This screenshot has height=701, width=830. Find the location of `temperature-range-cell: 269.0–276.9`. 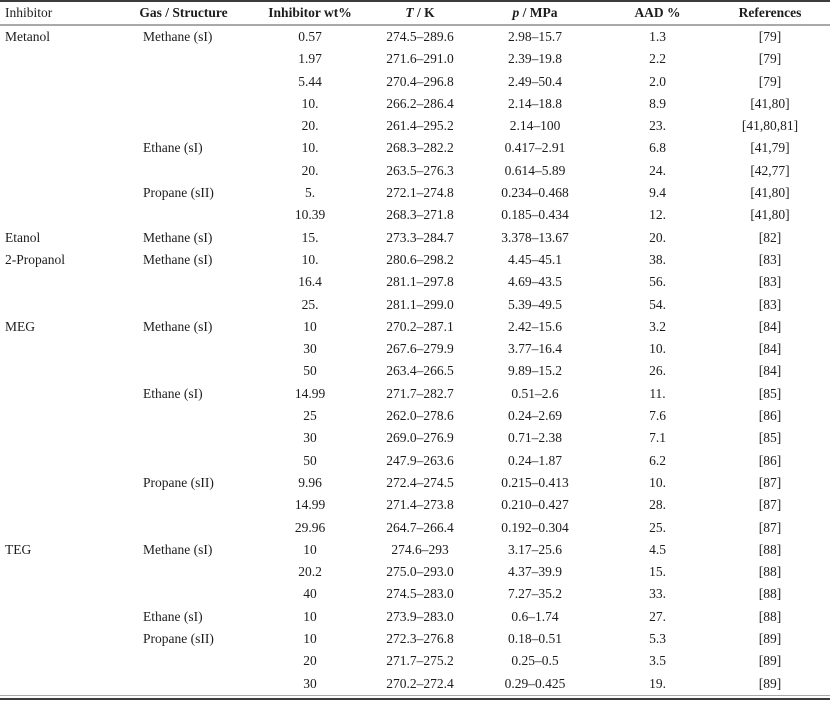

temperature-range-cell: 269.0–276.9 is located at coordinates (420, 438).